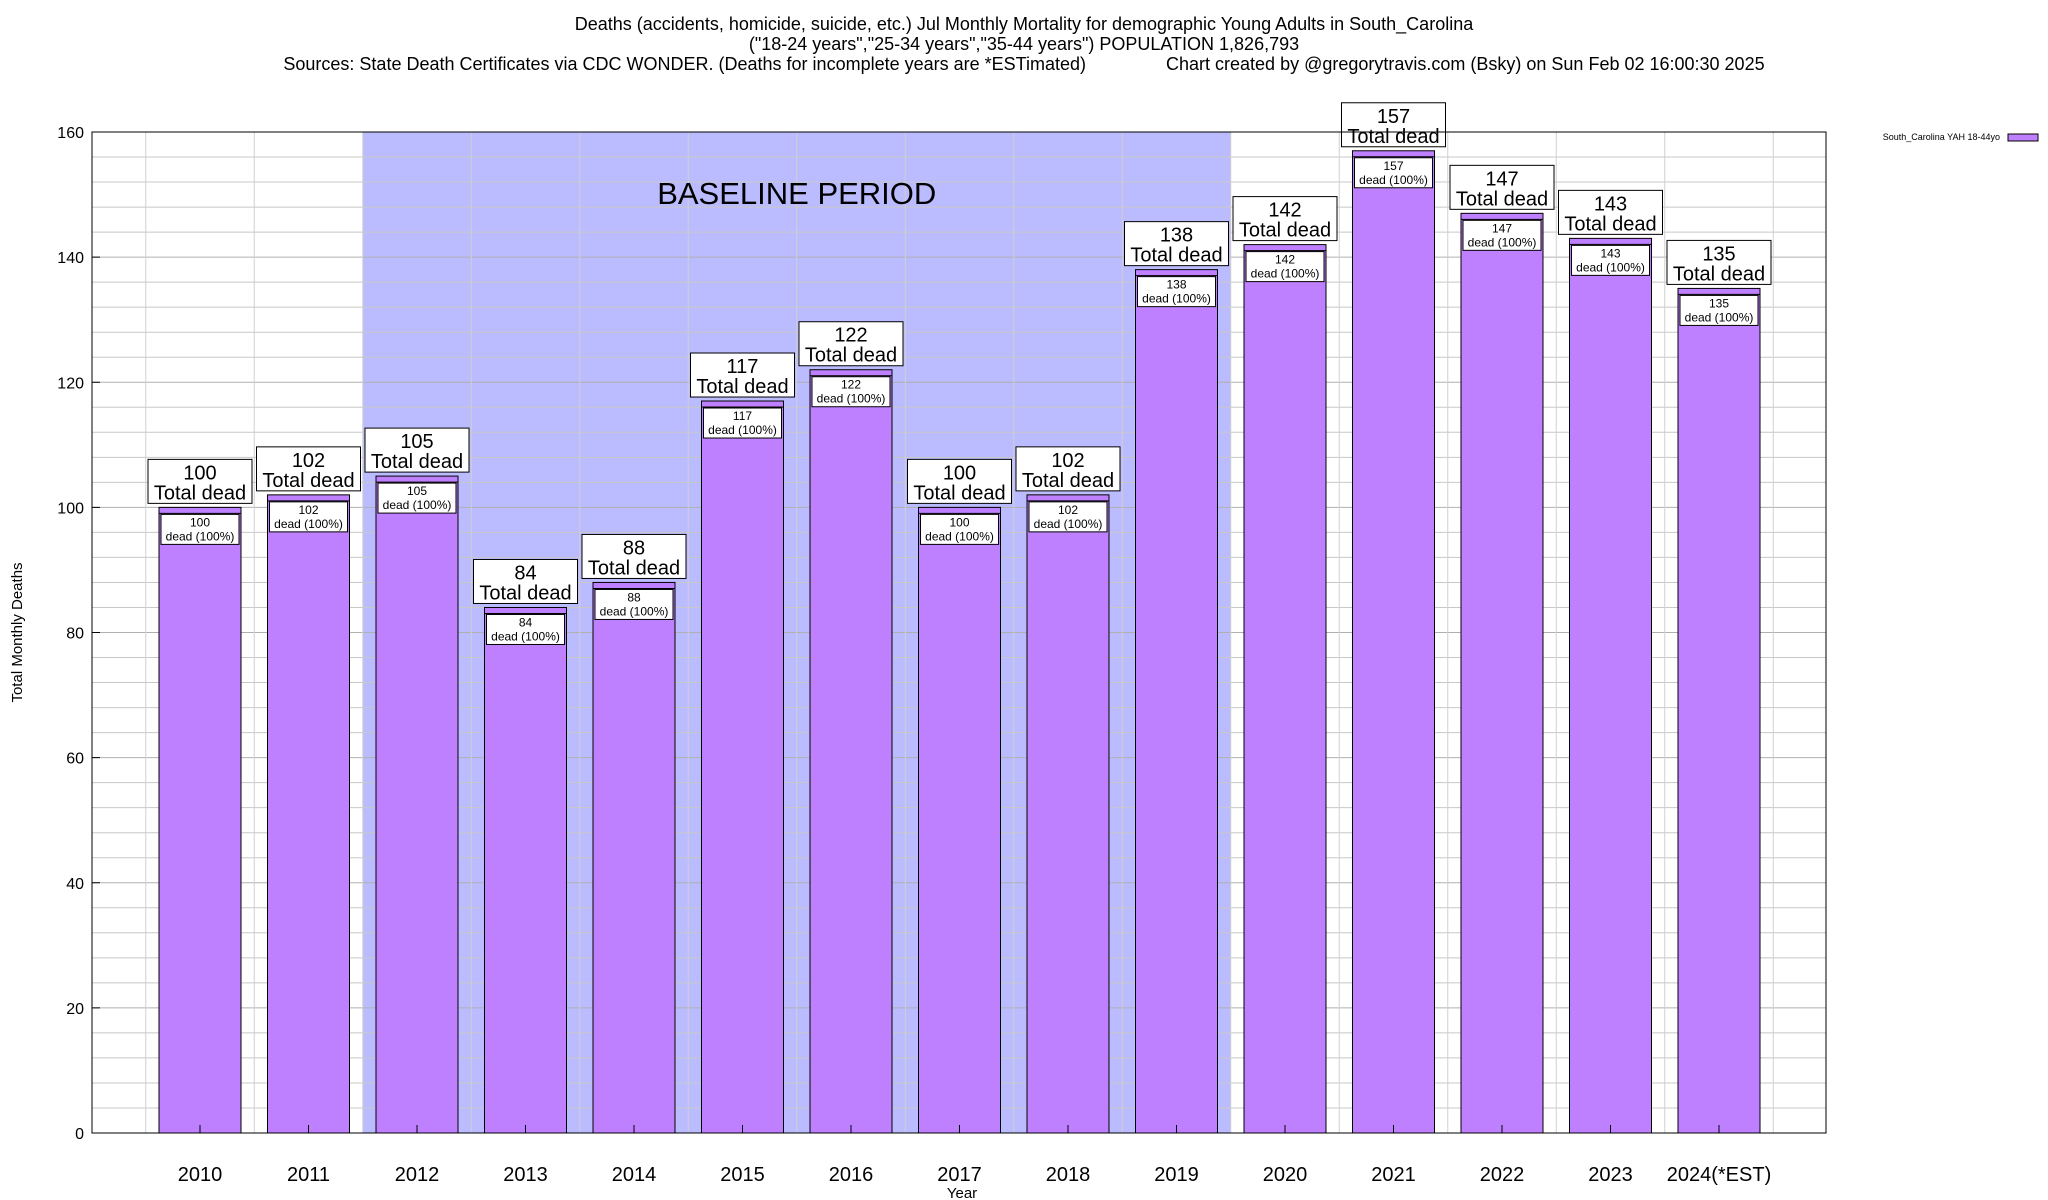  Describe the element at coordinates (417, 1175) in the screenshot. I see `x-tick-label: 2012` at that location.